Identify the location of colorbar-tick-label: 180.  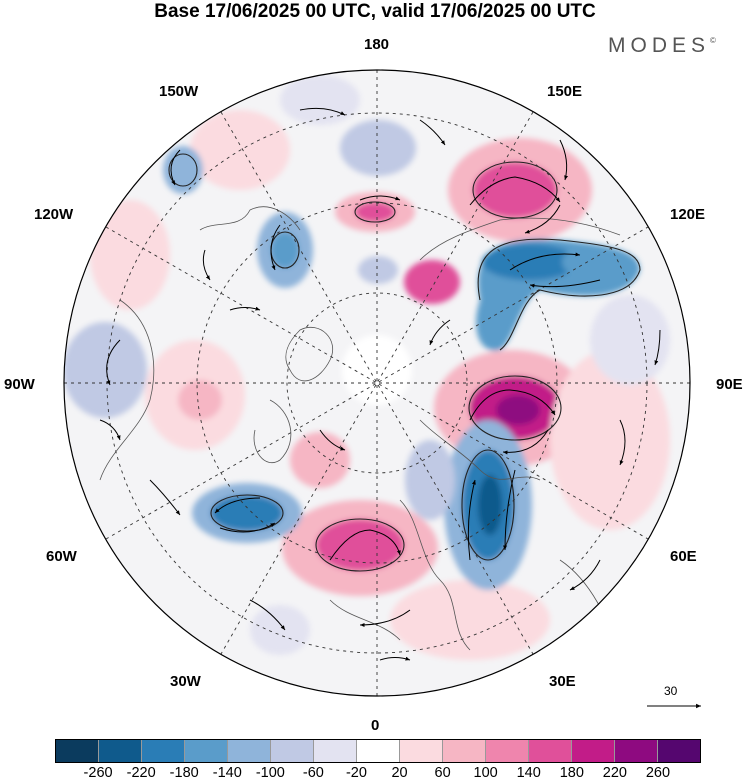
(571, 773).